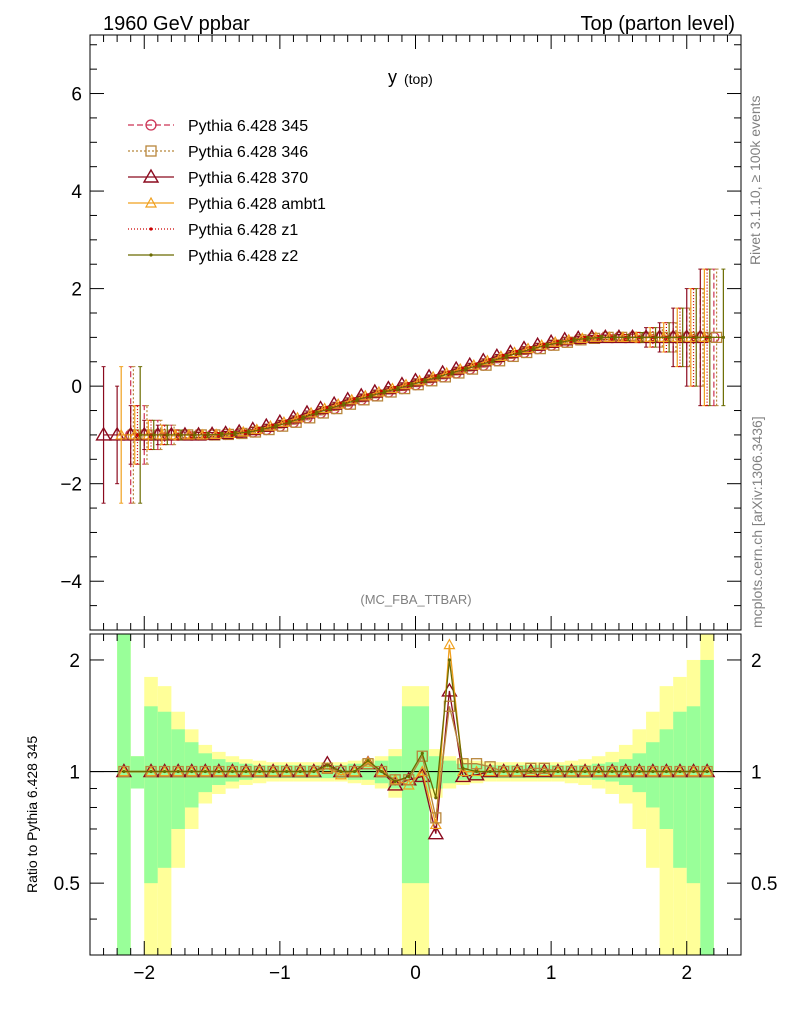 The height and width of the screenshot is (1024, 786). Describe the element at coordinates (415, 973) in the screenshot. I see `x-tick-label: 0` at that location.